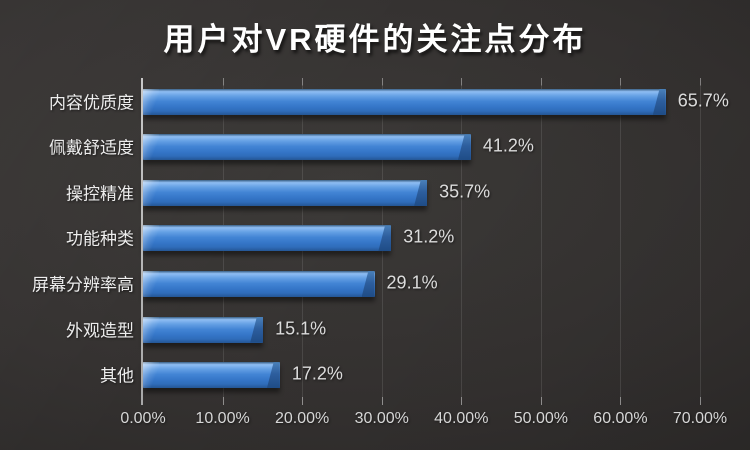 This screenshot has width=750, height=450. I want to click on category-label: 功能种类, so click(100, 239).